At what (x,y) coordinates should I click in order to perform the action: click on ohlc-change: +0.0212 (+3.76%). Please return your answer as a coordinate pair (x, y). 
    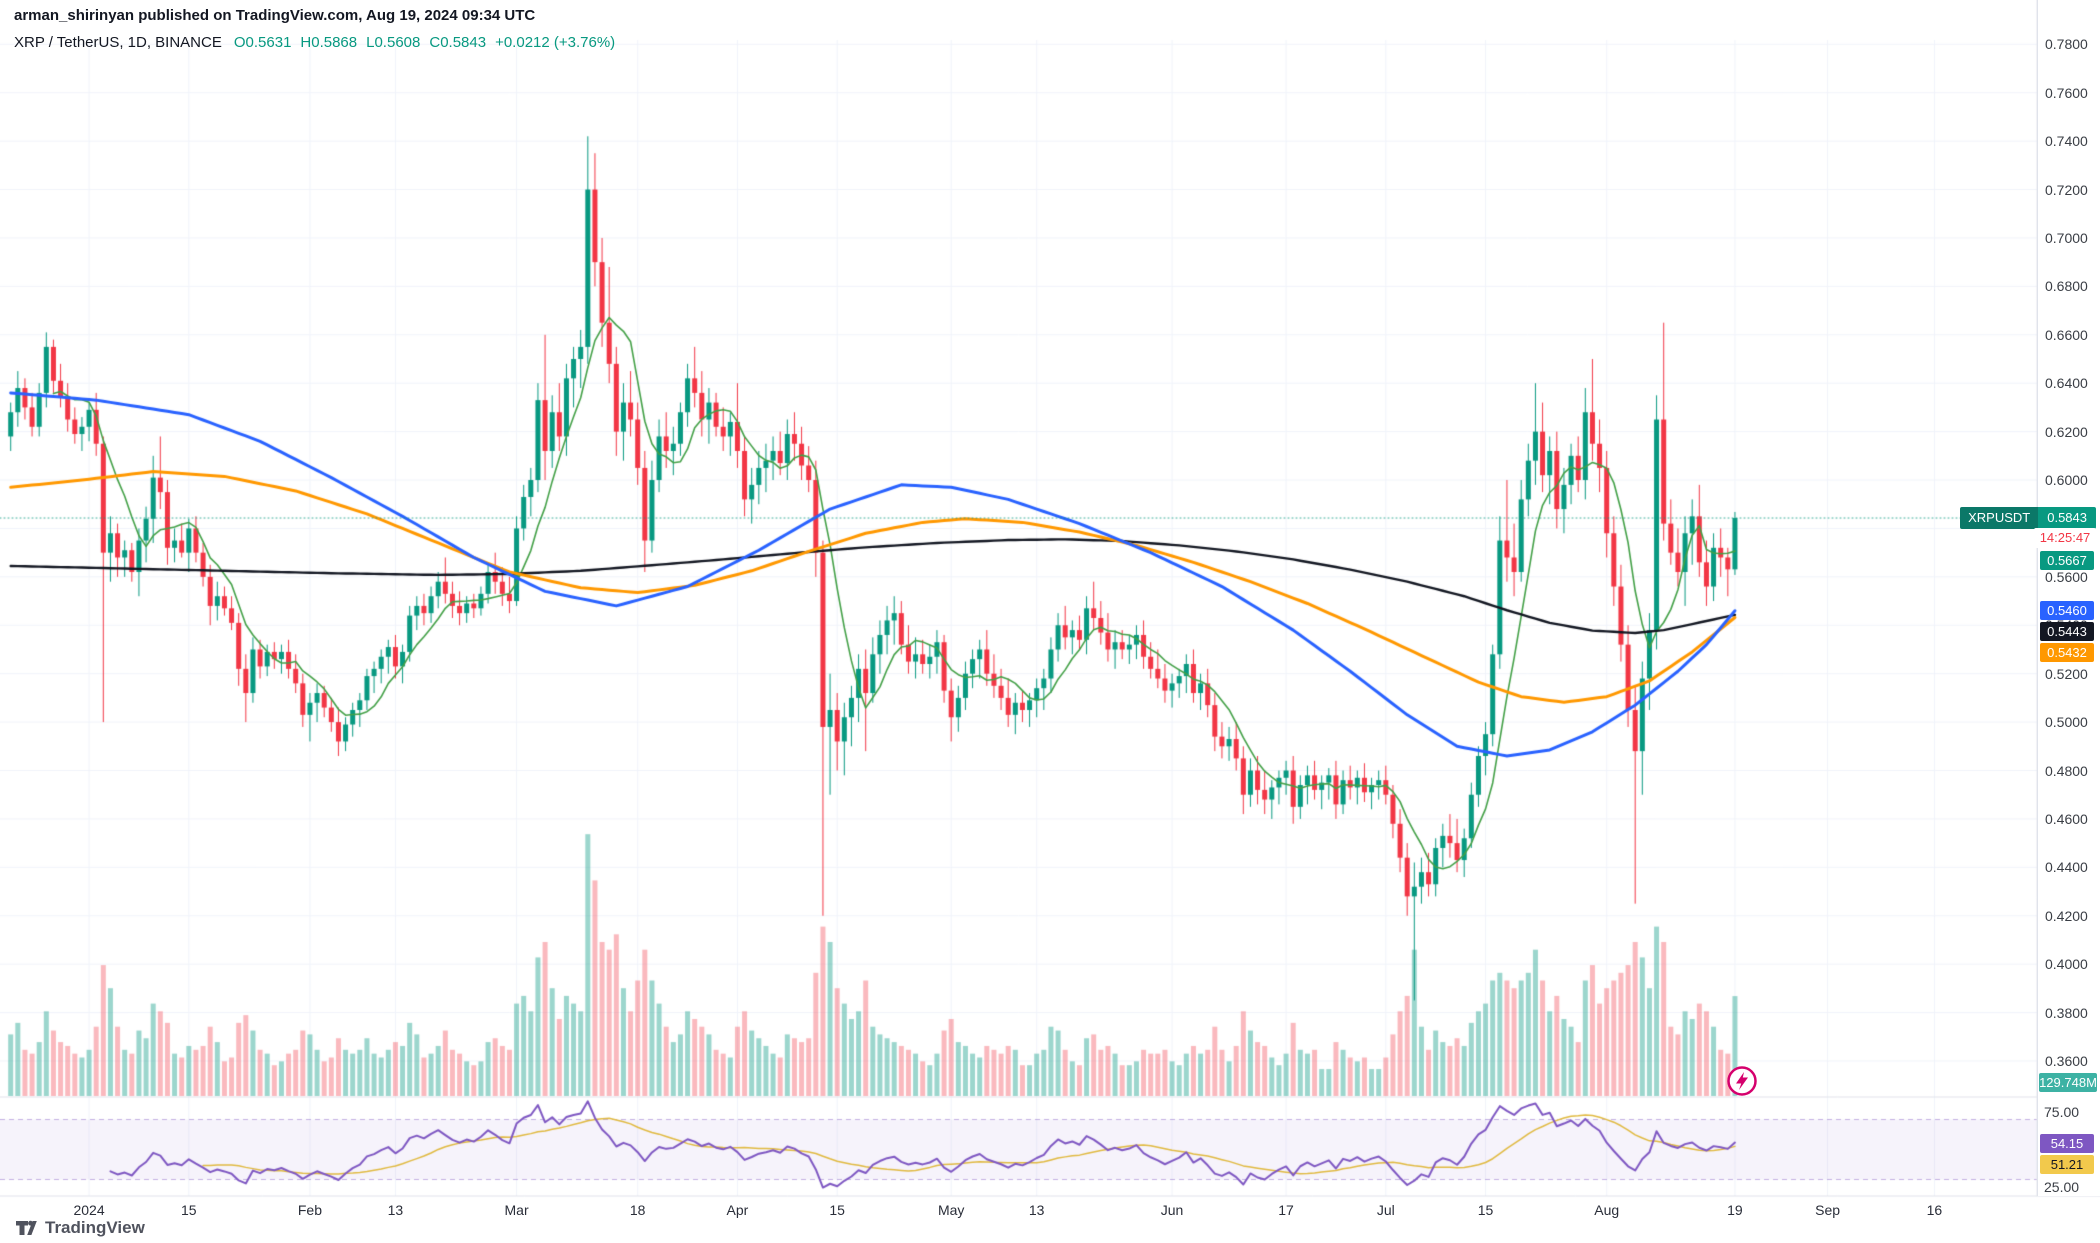
    Looking at the image, I should click on (555, 42).